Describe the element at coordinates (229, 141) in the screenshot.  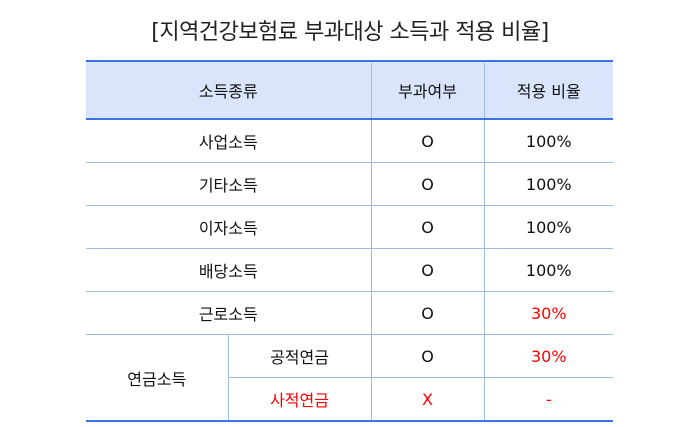
I see `income-type: 사업소득` at that location.